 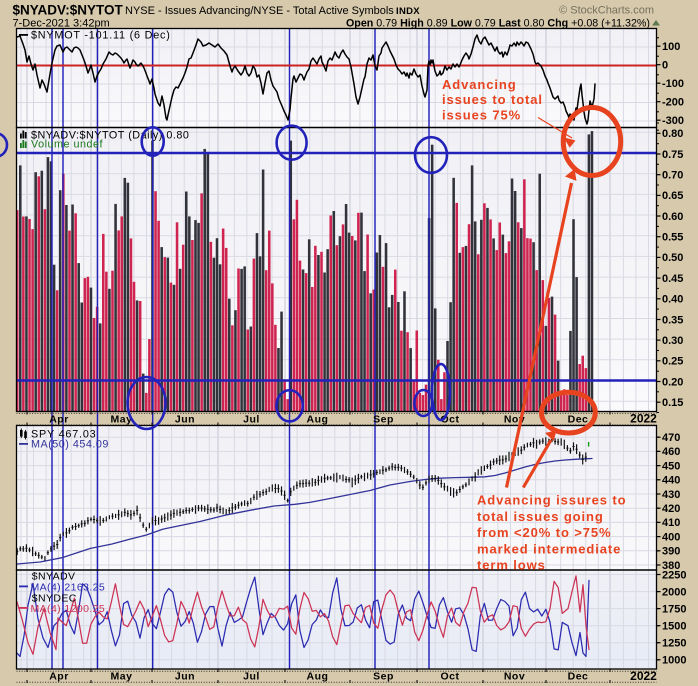 I want to click on svg-text: 0, so click(x=665, y=66).